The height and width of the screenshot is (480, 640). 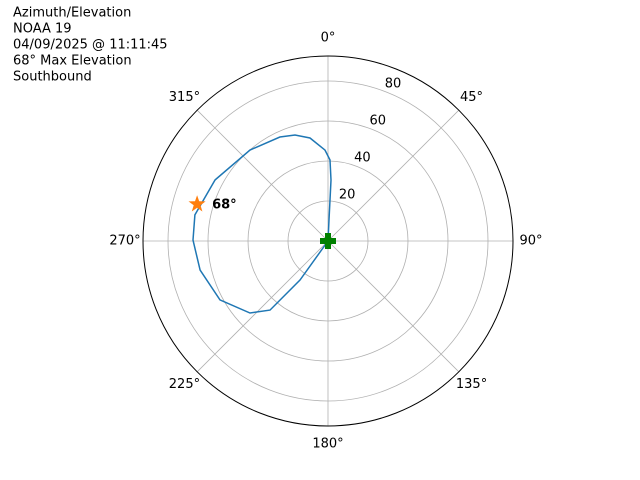 I want to click on theta-tick-label: 225°, so click(x=184, y=384).